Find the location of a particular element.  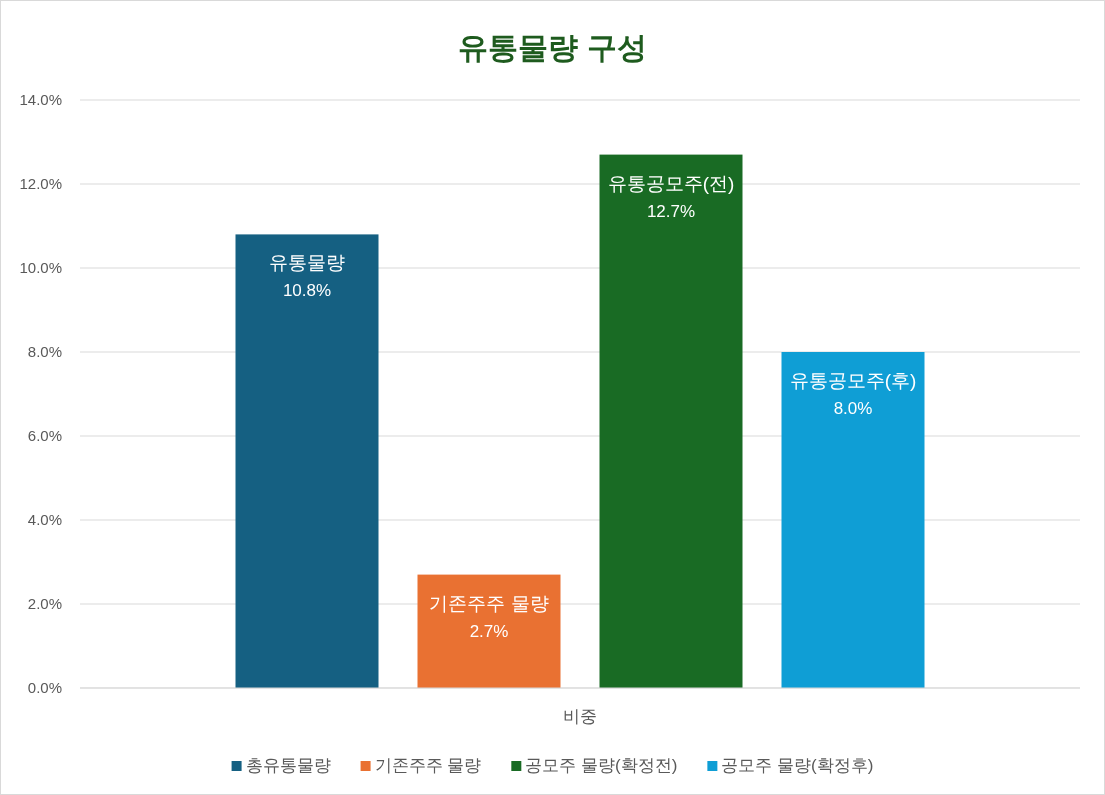

data-label: 유통공모주(전) 12.7% is located at coordinates (671, 196).